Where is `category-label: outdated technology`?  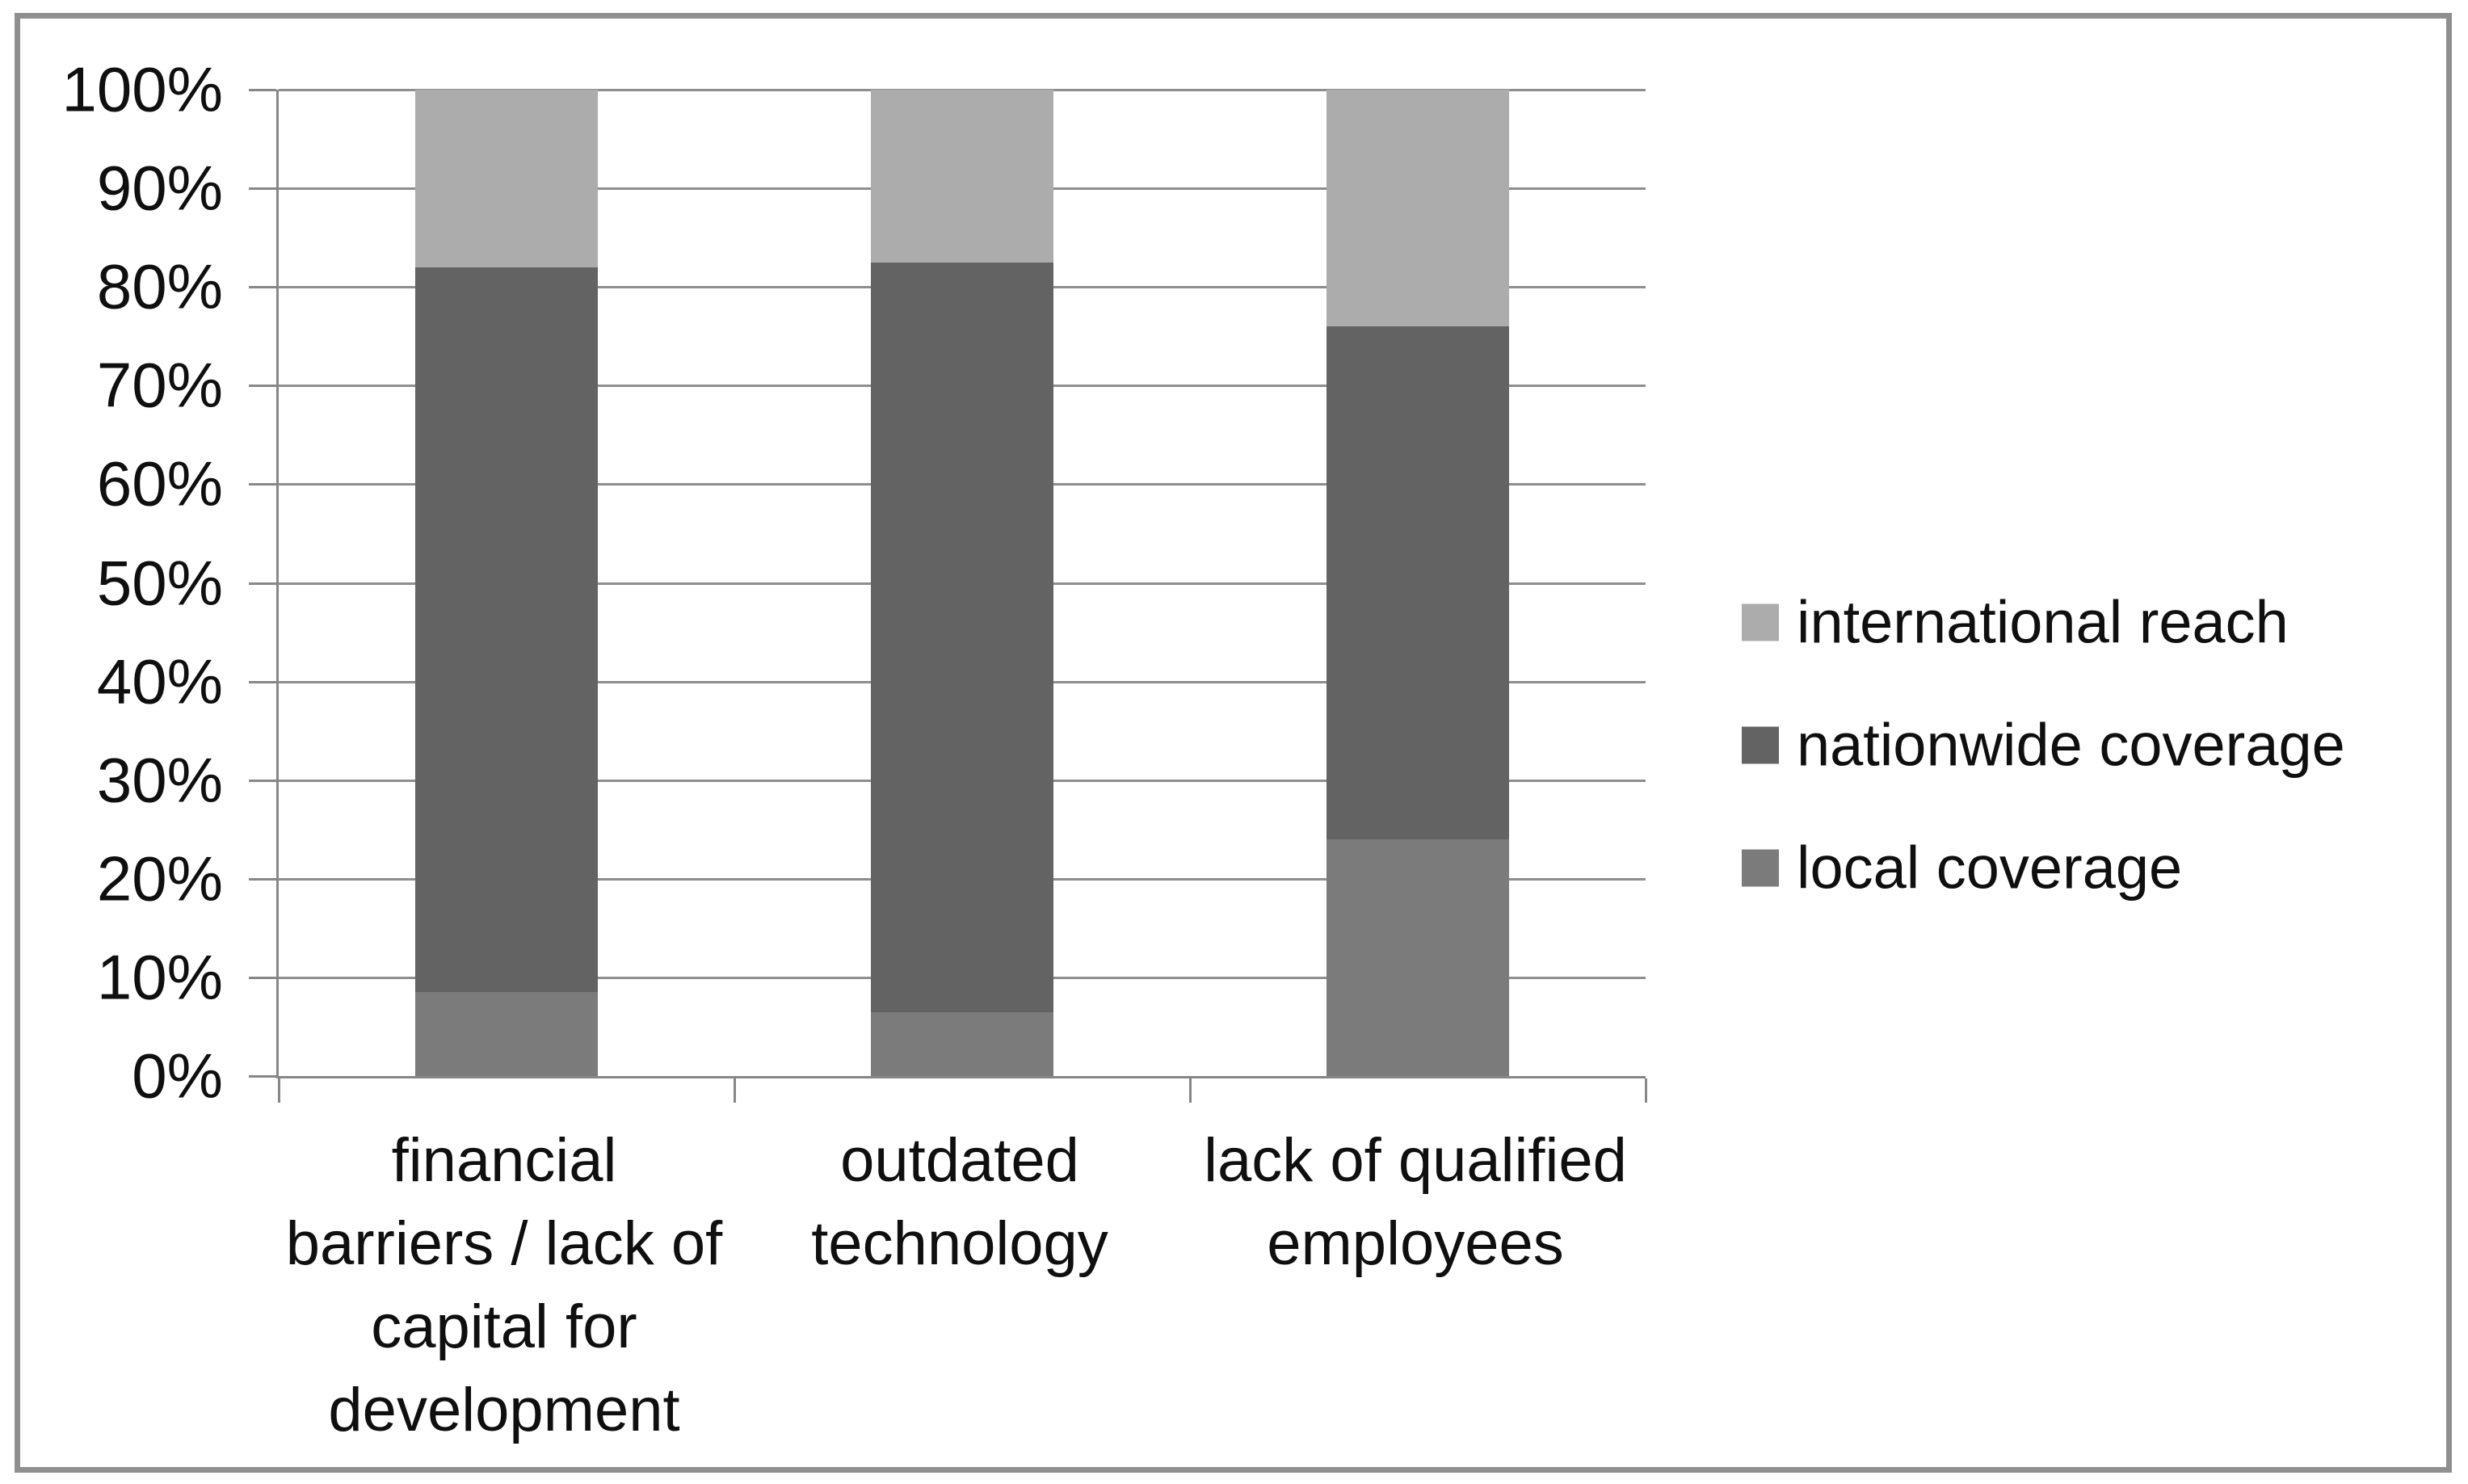 category-label: outdated technology is located at coordinates (960, 1202).